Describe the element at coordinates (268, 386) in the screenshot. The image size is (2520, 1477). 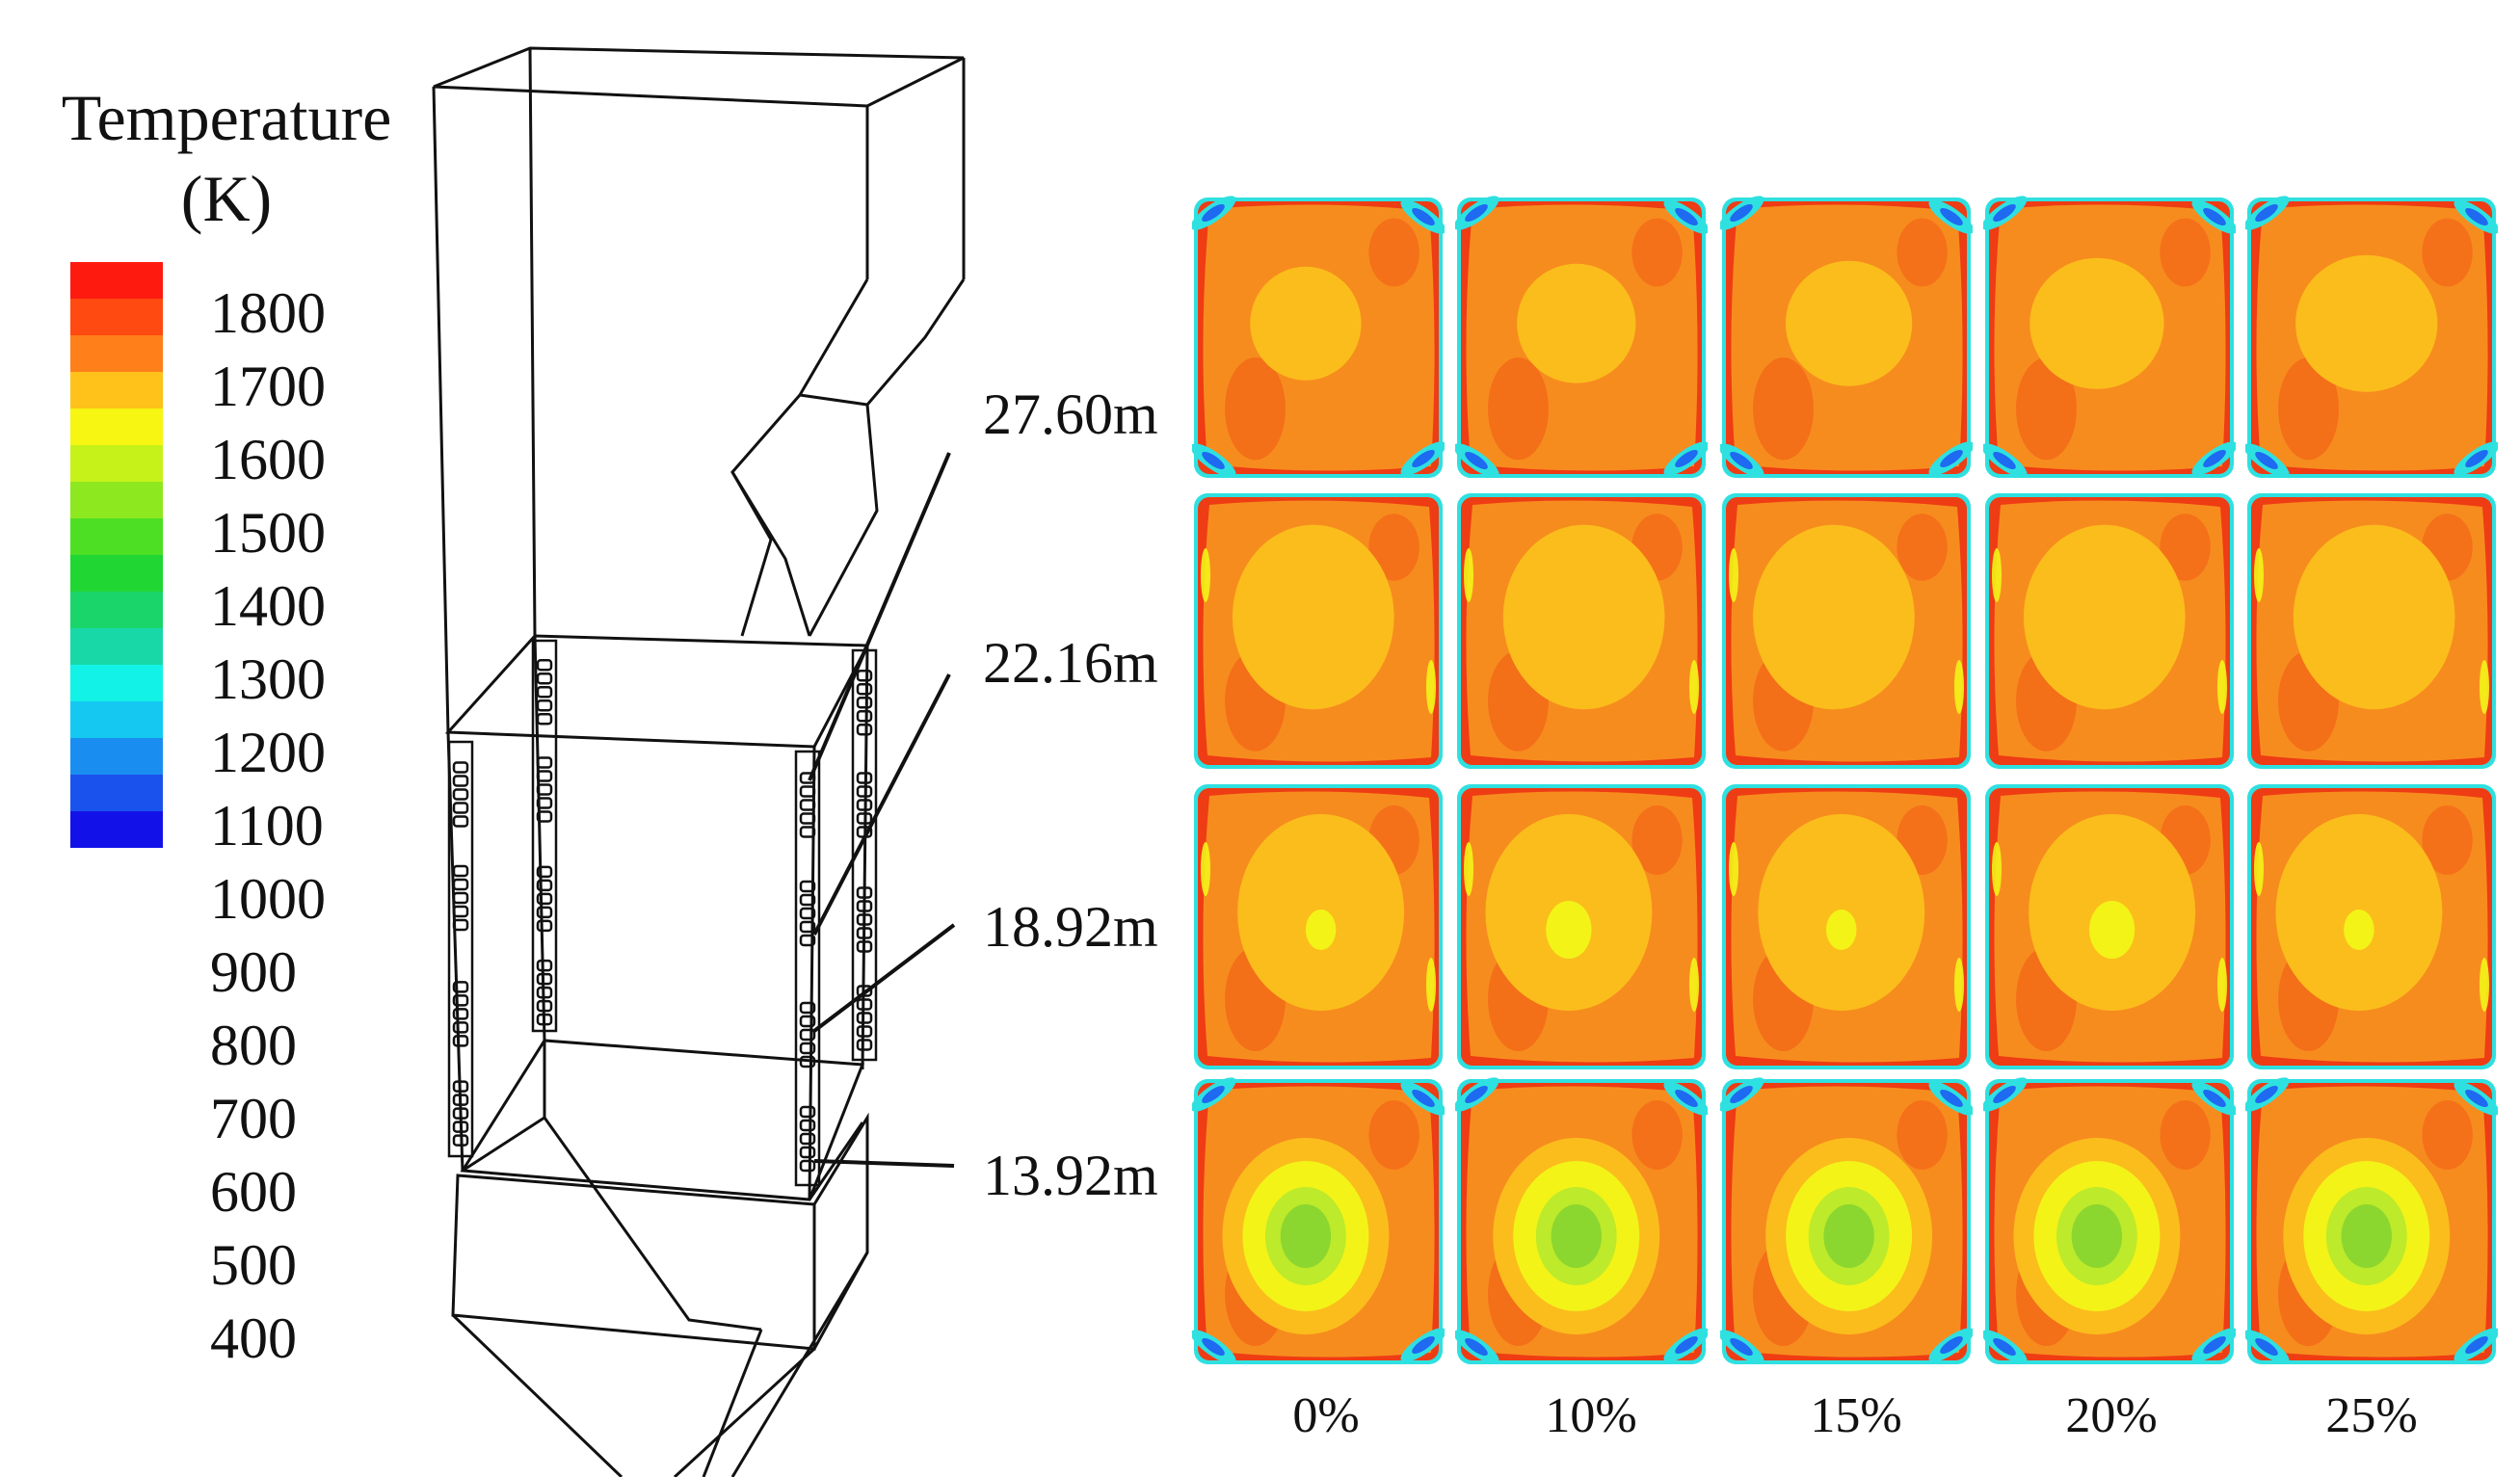
I see `colorbar-tick-label: 1700` at that location.